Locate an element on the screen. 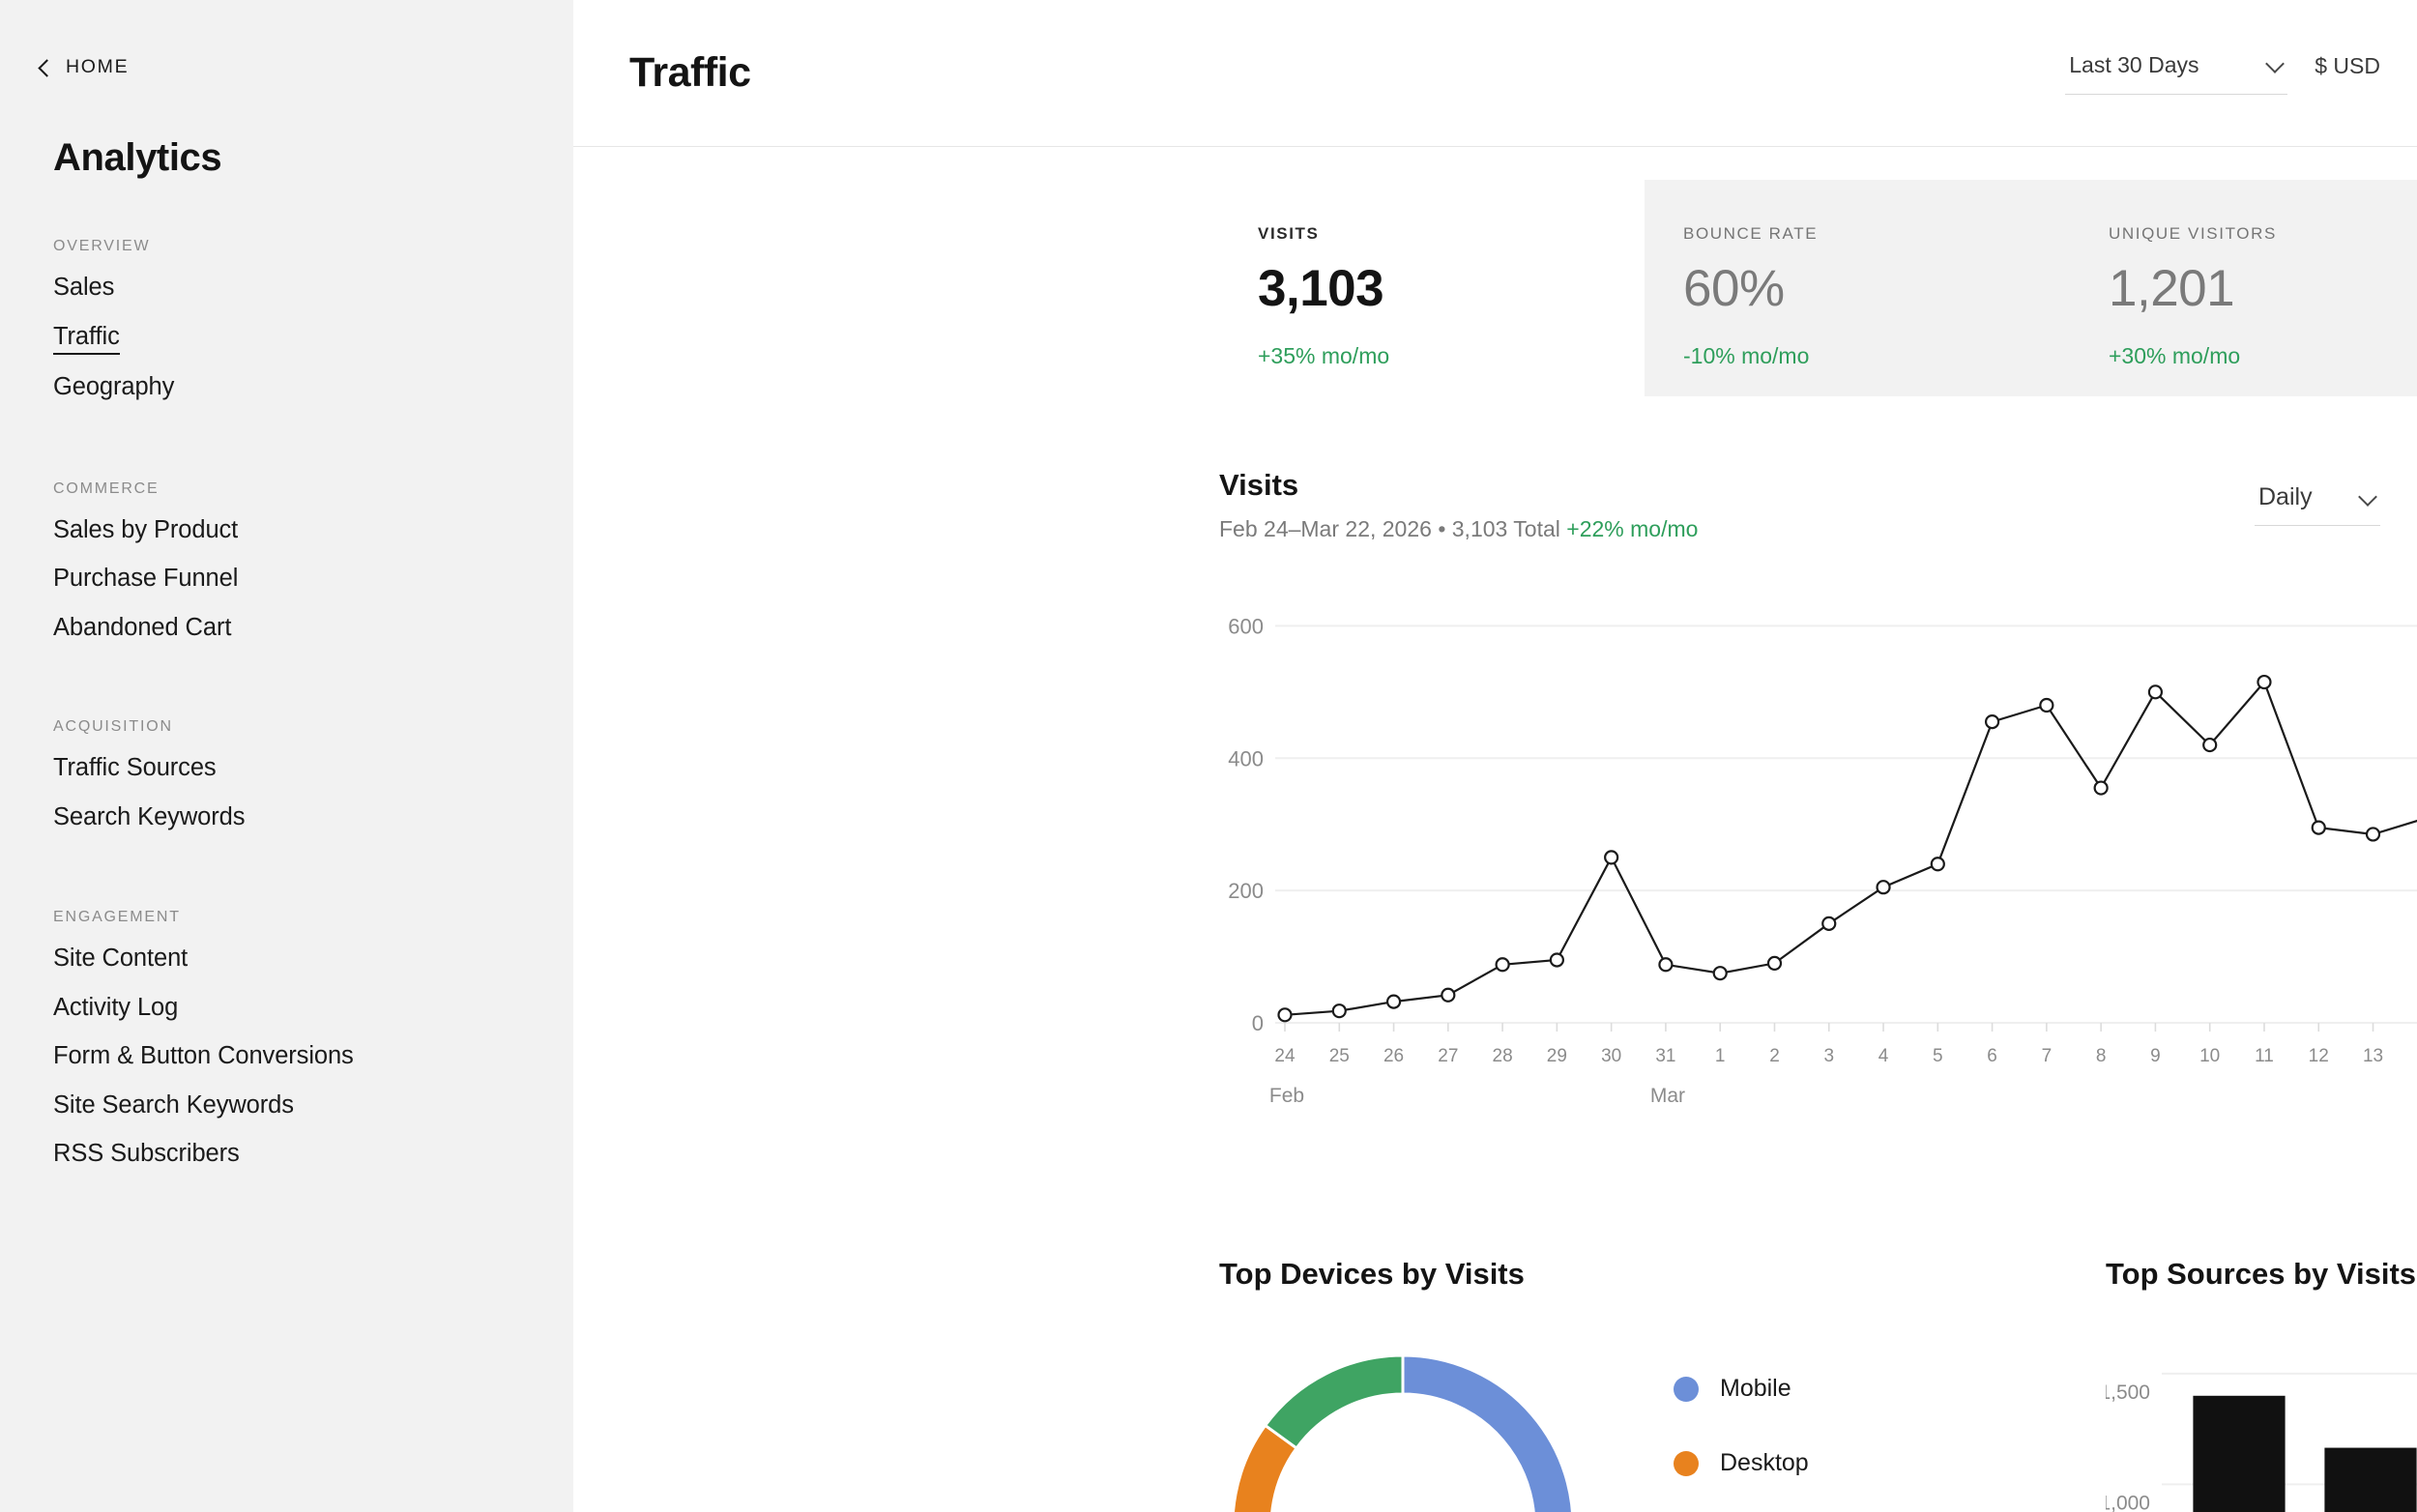  kpi-card-unique-visitors: UNIQUE VISITORS 1,201 +30% mo/mo is located at coordinates (2243, 286).